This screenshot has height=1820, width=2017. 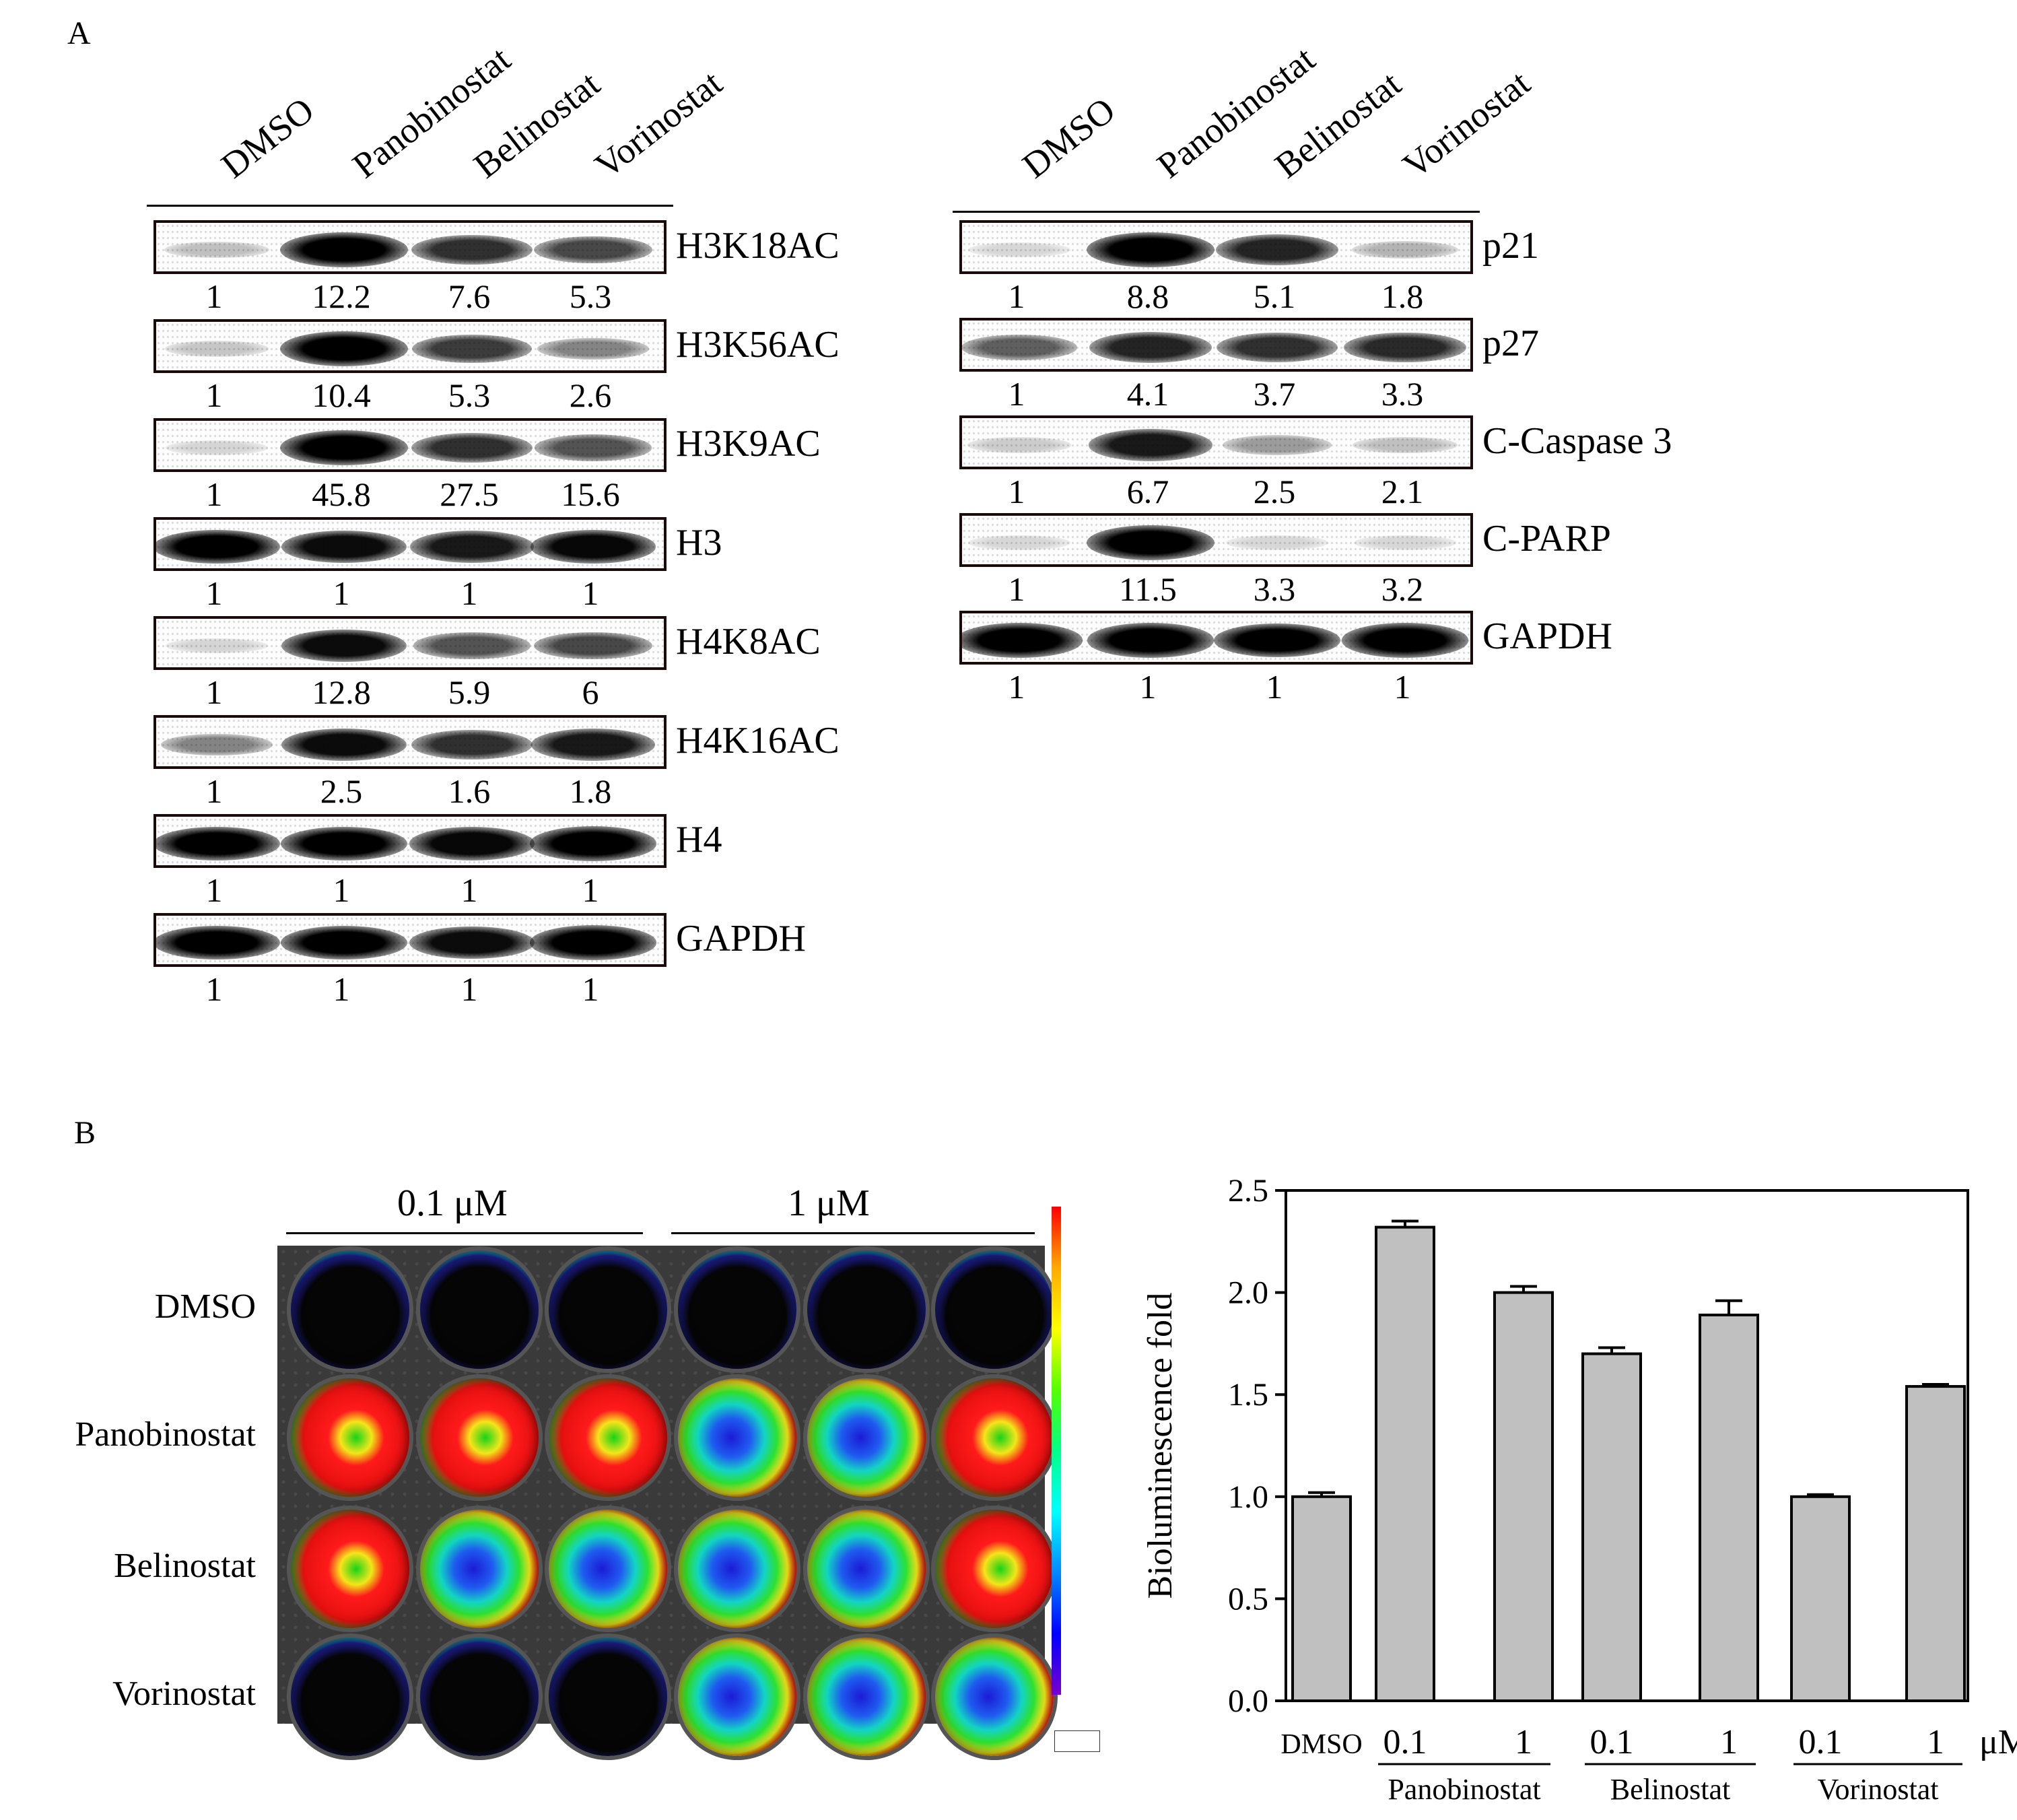 I want to click on plate-row-label-panobinostat: Panobinostat, so click(x=165, y=1434).